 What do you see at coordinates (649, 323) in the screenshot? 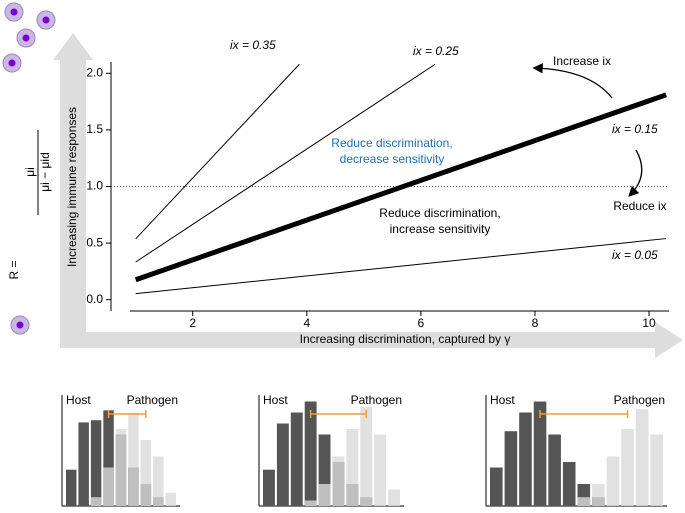
I see `x-tick-label: 10` at bounding box center [649, 323].